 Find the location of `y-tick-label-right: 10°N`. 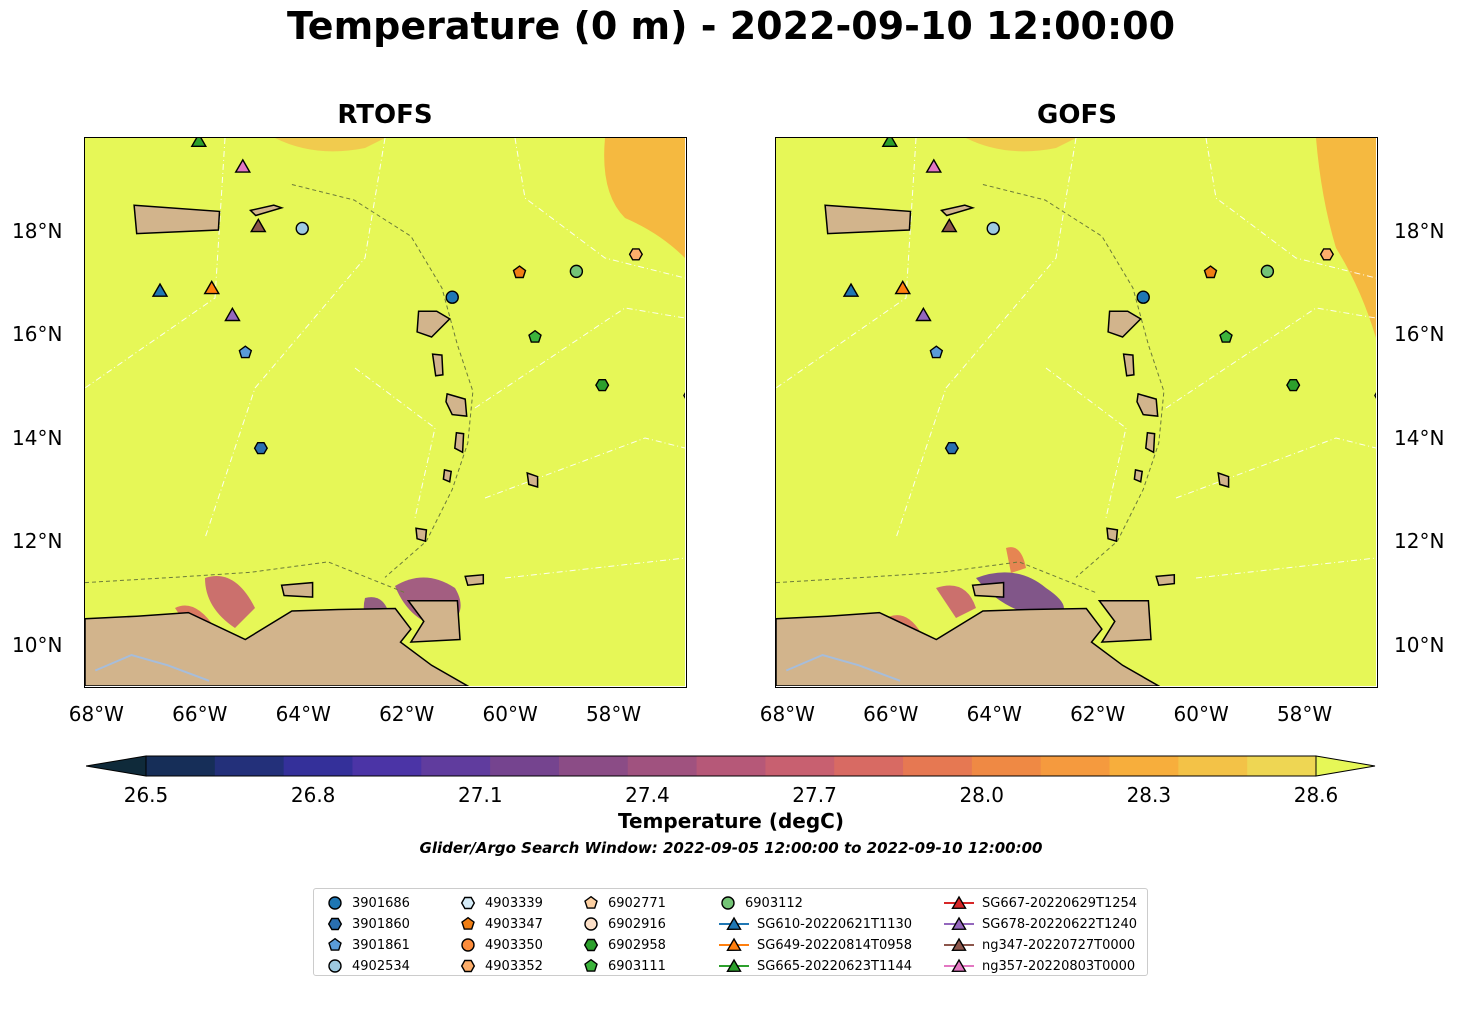

y-tick-label-right: 10°N is located at coordinates (1419, 644).